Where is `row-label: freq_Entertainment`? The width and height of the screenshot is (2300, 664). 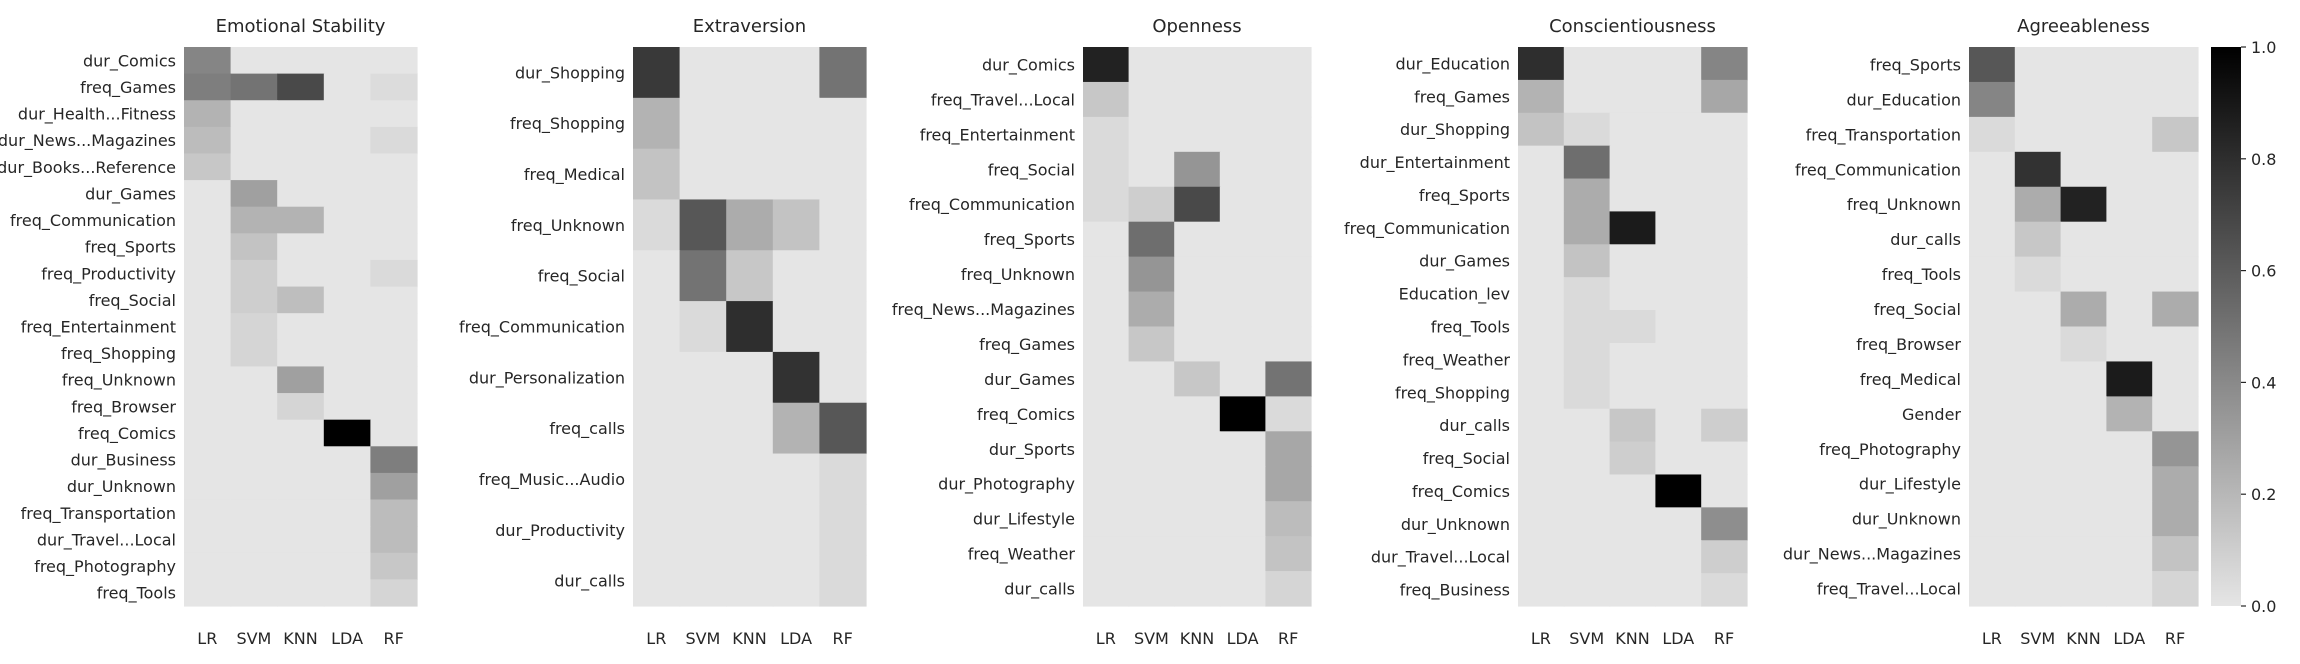 row-label: freq_Entertainment is located at coordinates (997, 135).